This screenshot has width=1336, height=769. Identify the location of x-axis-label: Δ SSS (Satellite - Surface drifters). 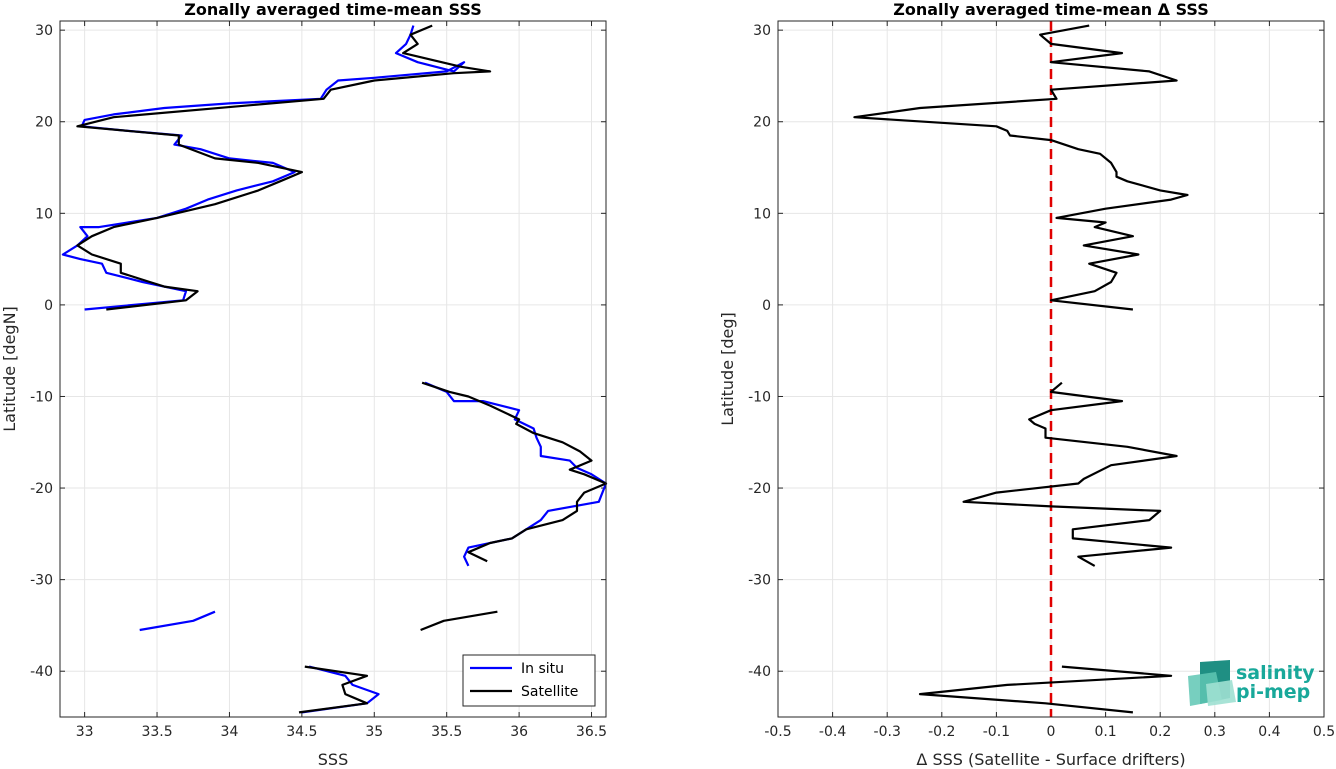
(1050, 759).